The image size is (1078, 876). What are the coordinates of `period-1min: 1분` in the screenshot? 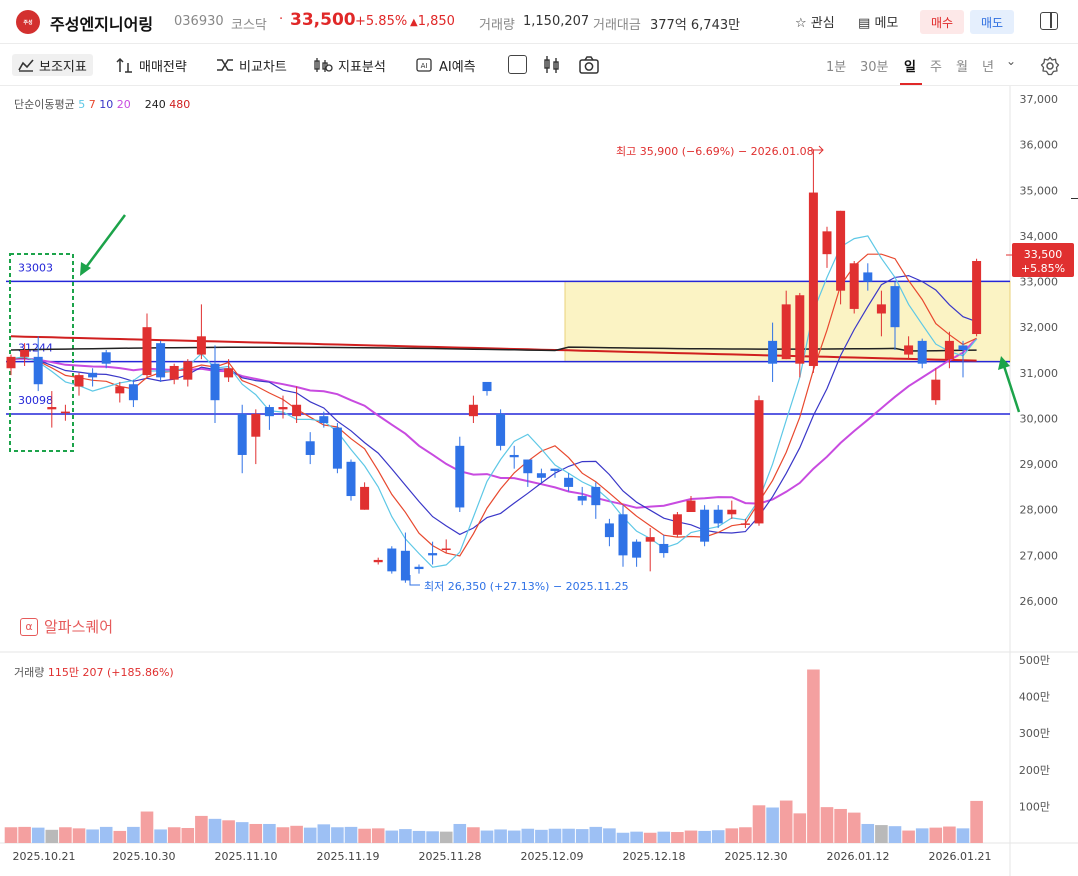 It's located at (836, 67).